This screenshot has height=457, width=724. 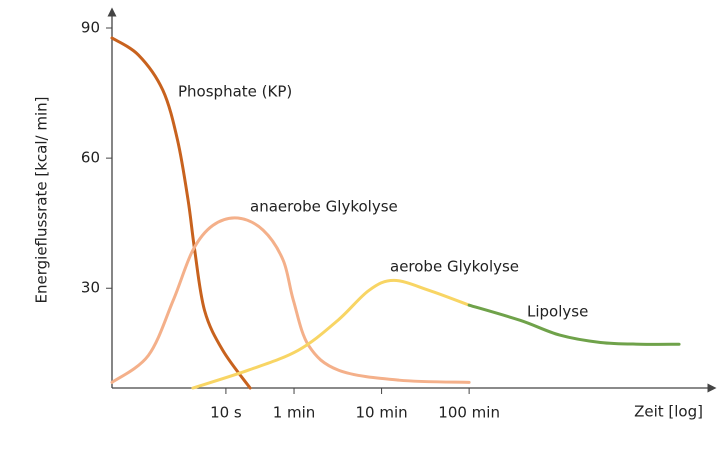 What do you see at coordinates (235, 92) in the screenshot?
I see `series-label: Phosphate (KP)` at bounding box center [235, 92].